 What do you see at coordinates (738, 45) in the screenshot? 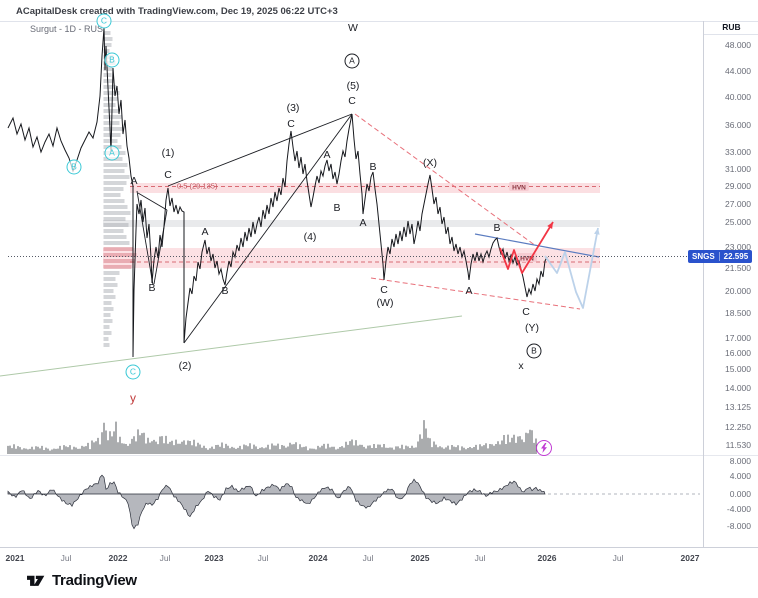
I see `price-axis-label: 48.000` at bounding box center [738, 45].